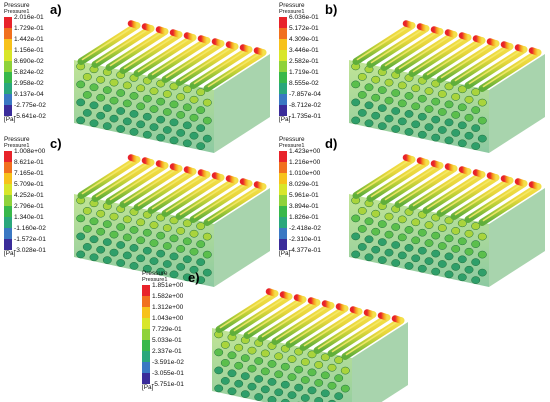 Image resolution: width=550 pixels, height=402 pixels. Describe the element at coordinates (292, 146) in the screenshot. I see `legend-variable: Pressure1` at that location.